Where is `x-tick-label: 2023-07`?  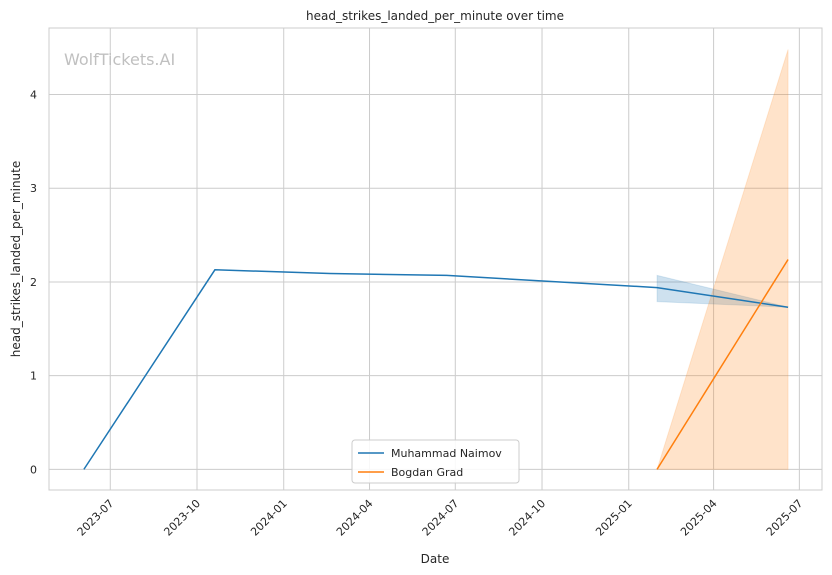
x-tick-label: 2023-07 is located at coordinates (96, 518).